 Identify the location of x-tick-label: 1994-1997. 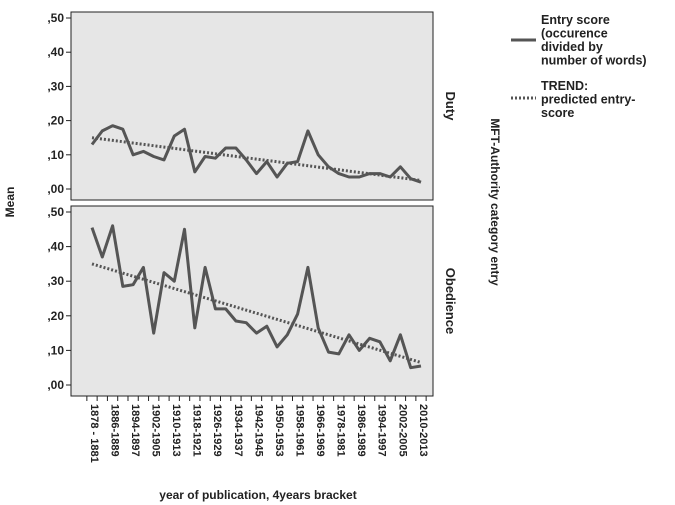
(382, 430).